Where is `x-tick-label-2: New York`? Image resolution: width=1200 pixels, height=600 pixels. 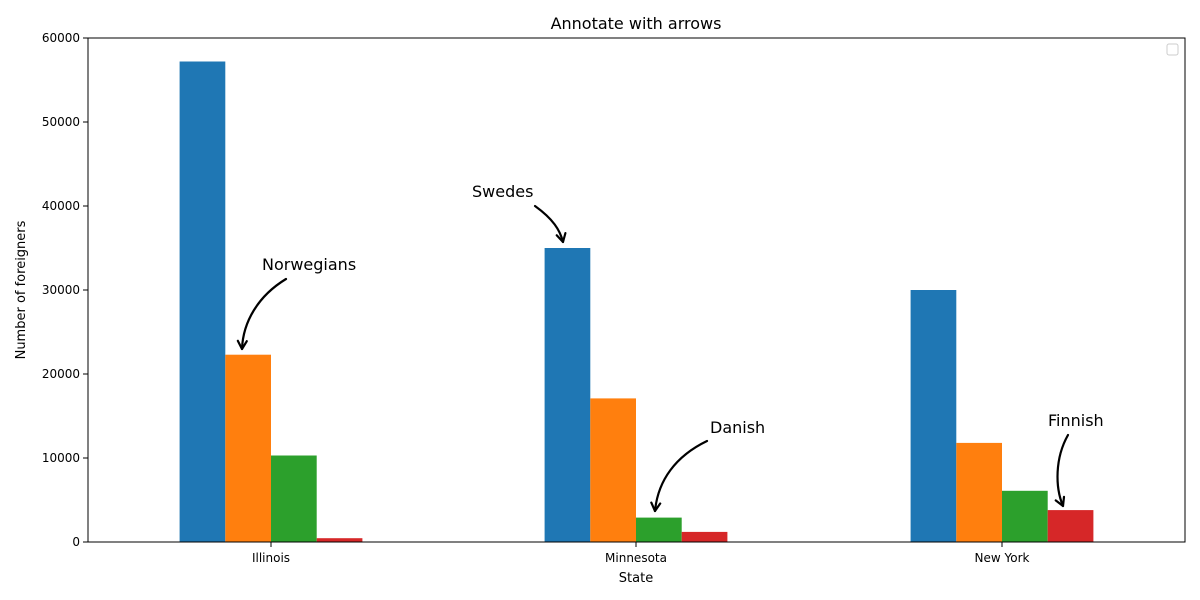 x-tick-label-2: New York is located at coordinates (1002, 558).